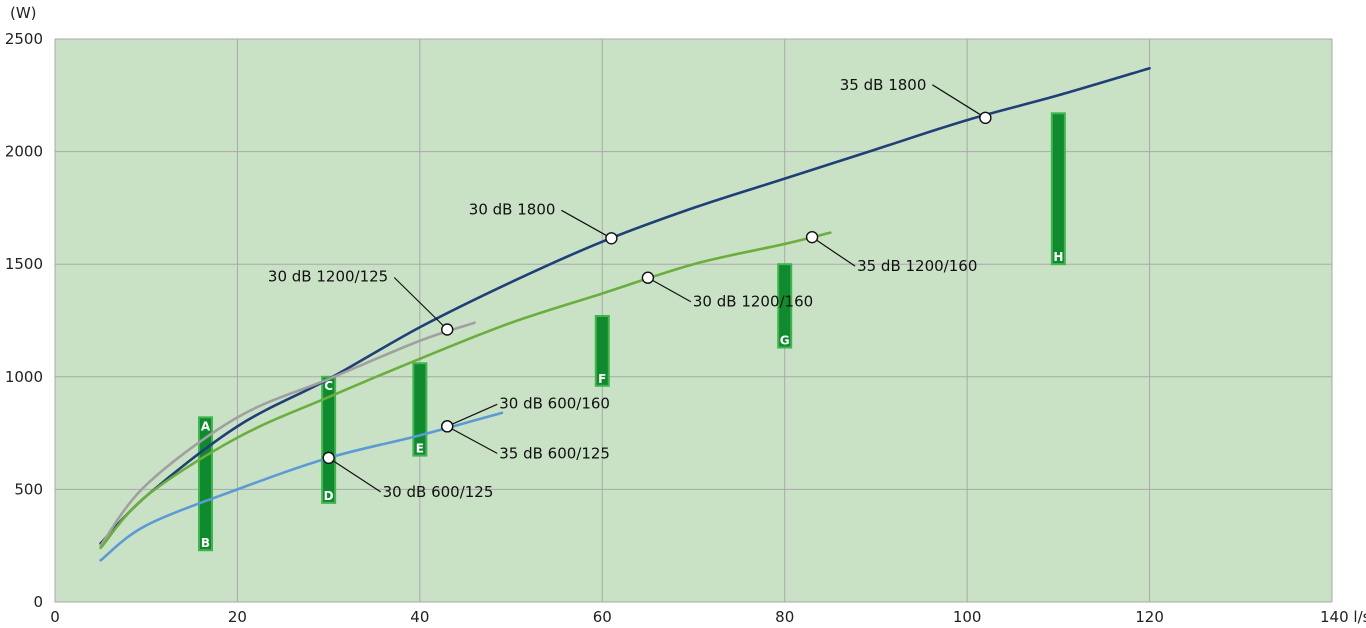  Describe the element at coordinates (24, 39) in the screenshot. I see `y-tick-label: 2500` at that location.